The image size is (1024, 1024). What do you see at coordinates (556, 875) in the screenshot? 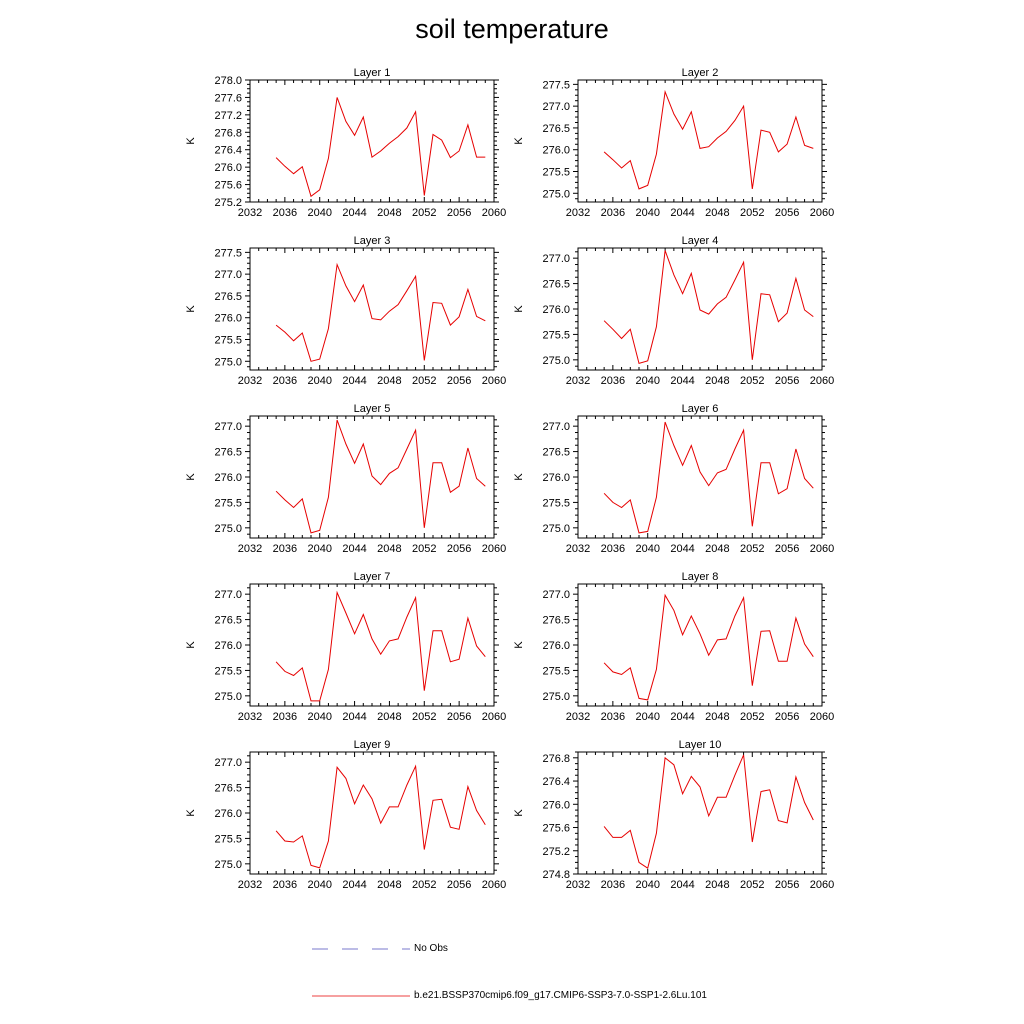
I see `y-tick-label: 274.8` at bounding box center [556, 875].